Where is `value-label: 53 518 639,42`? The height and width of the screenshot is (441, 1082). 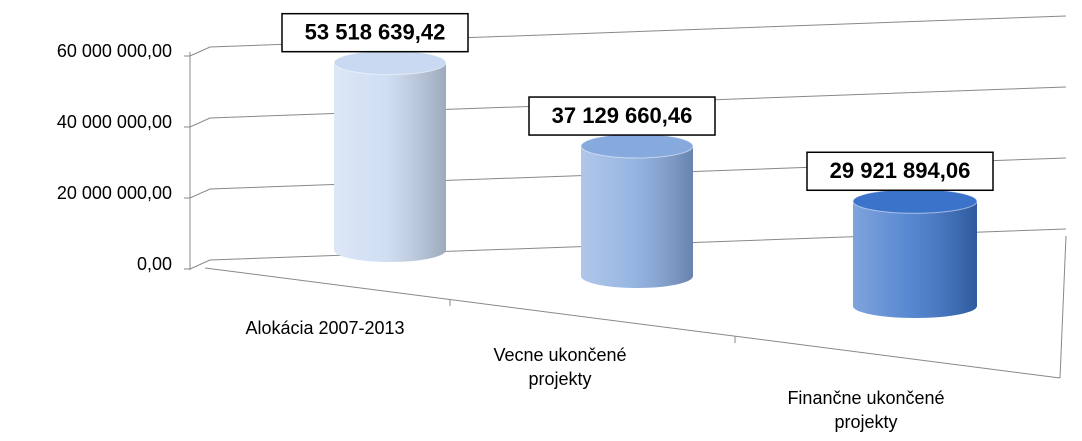 value-label: 53 518 639,42 is located at coordinates (375, 31).